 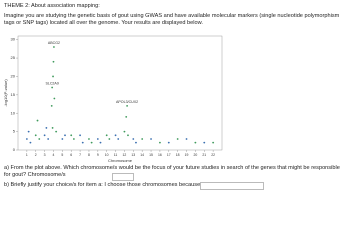 I want to click on x-tick-label: 4, so click(x=54, y=155).